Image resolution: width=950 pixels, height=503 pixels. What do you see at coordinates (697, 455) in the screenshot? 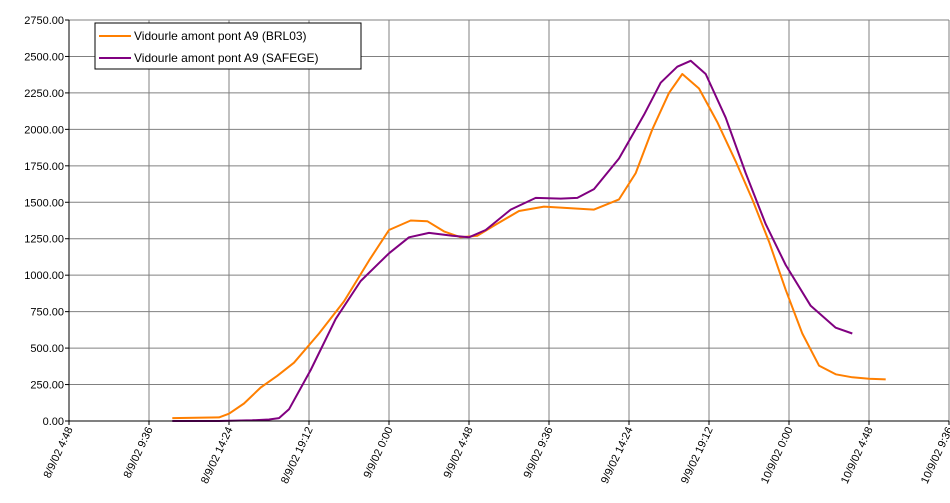
I see `x-tick-label: 9/9/02 19:12` at bounding box center [697, 455].